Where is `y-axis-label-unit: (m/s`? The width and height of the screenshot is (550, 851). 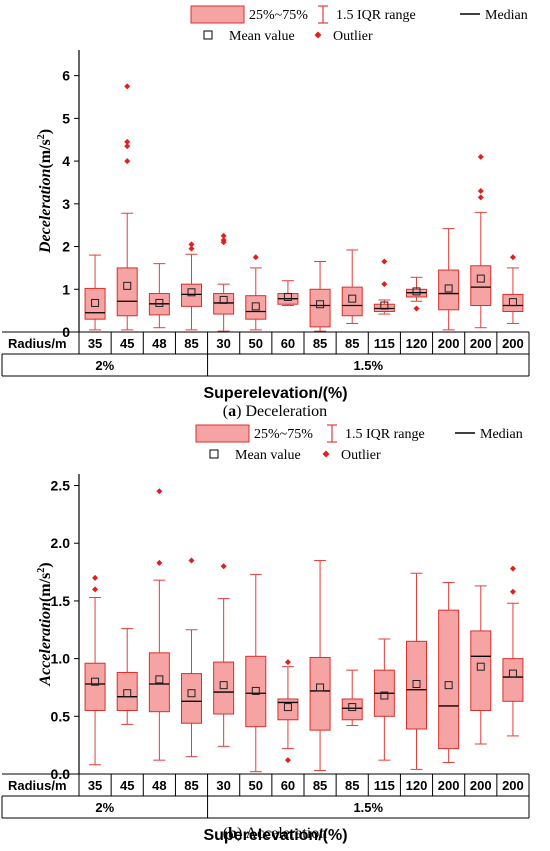 y-axis-label-unit: (m/s is located at coordinates (45, 153).